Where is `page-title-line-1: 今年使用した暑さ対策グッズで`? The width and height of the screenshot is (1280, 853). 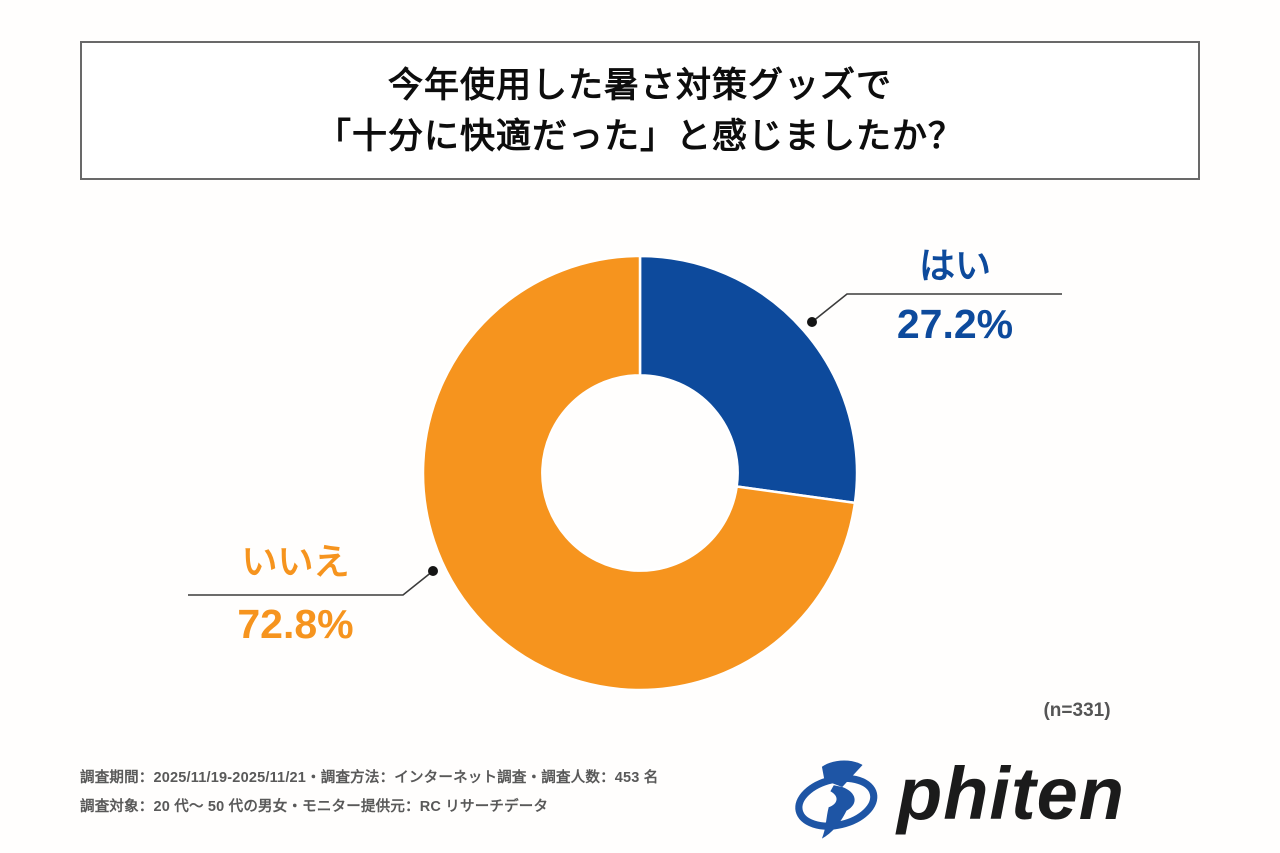 page-title-line-1: 今年使用した暑さ対策グッズで is located at coordinates (639, 85).